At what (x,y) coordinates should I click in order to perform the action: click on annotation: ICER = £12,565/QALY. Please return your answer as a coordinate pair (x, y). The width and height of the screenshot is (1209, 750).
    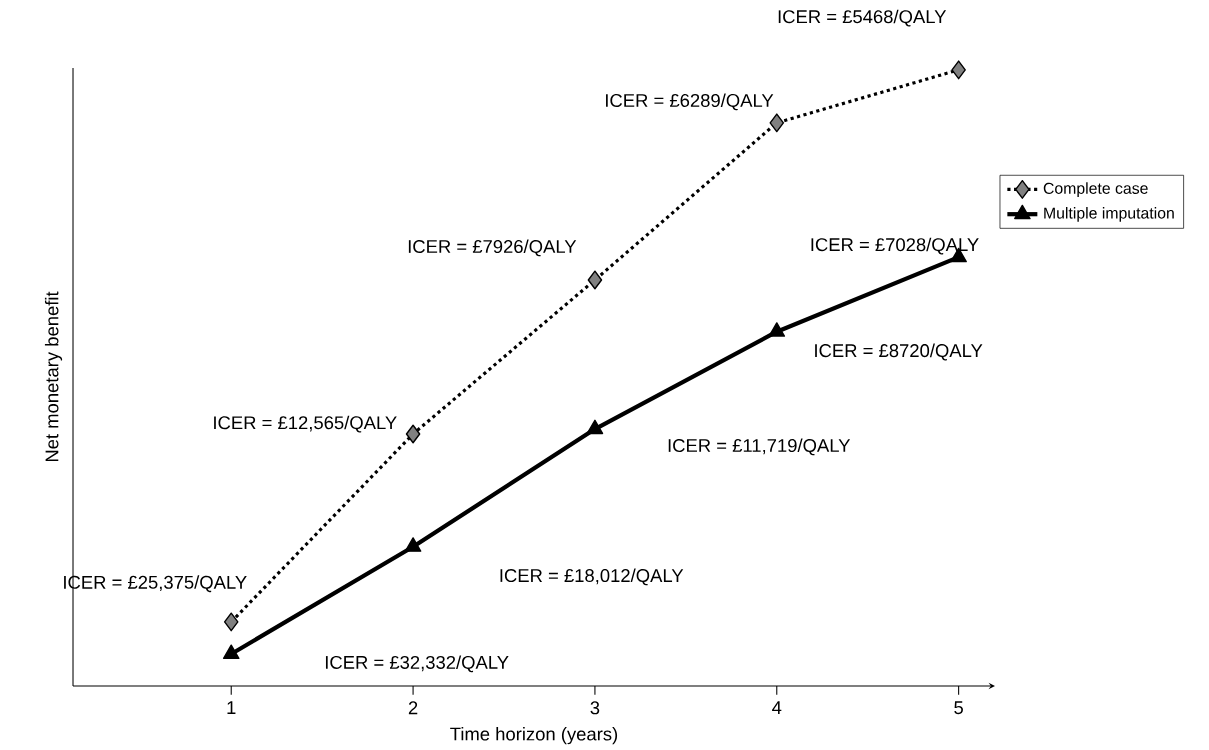
    Looking at the image, I should click on (305, 424).